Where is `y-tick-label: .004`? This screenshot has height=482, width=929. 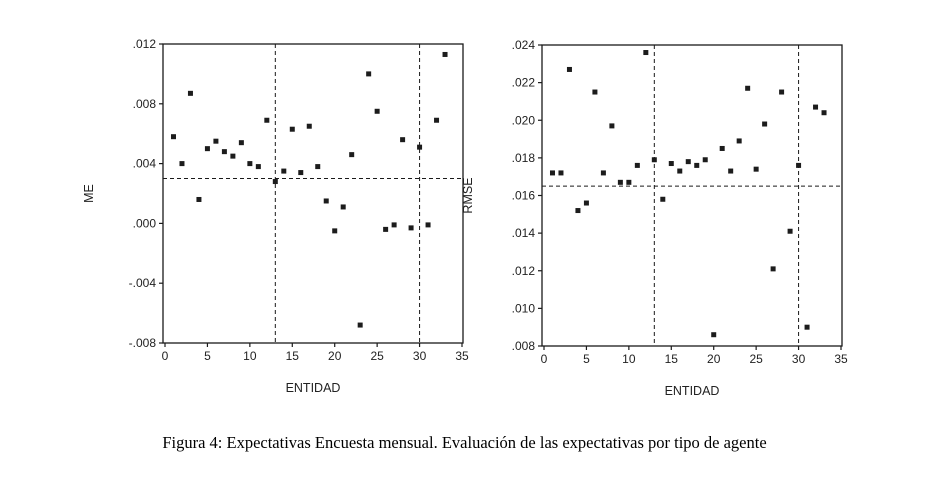 y-tick-label: .004 is located at coordinates (145, 164).